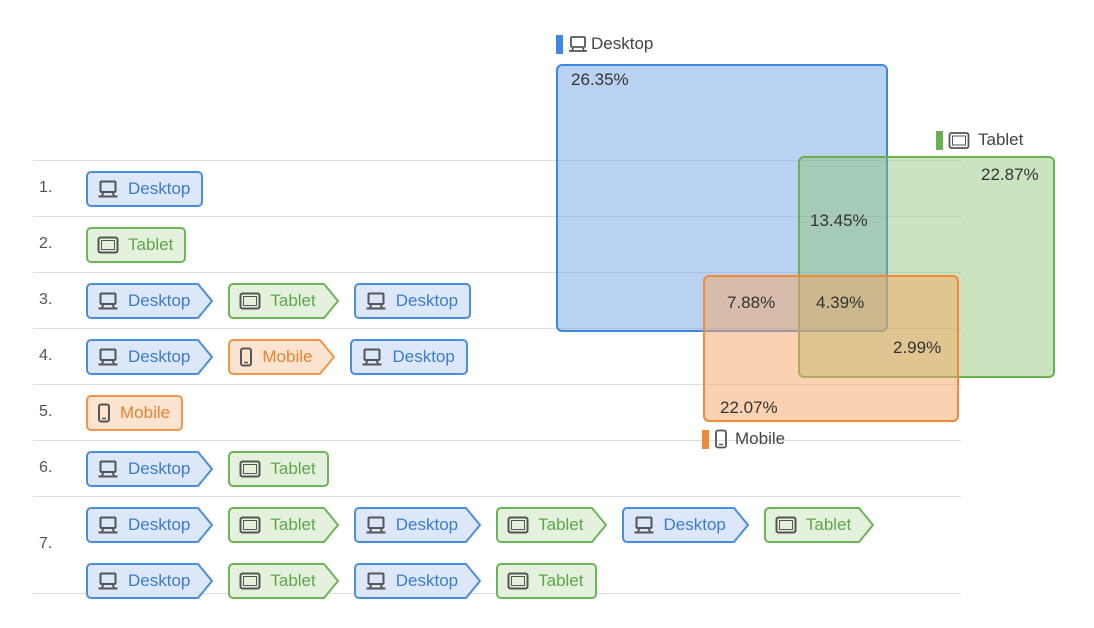 Image resolution: width=1094 pixels, height=628 pixels. What do you see at coordinates (840, 302) in the screenshot?
I see `venn-all-three-pct: 4.39%` at bounding box center [840, 302].